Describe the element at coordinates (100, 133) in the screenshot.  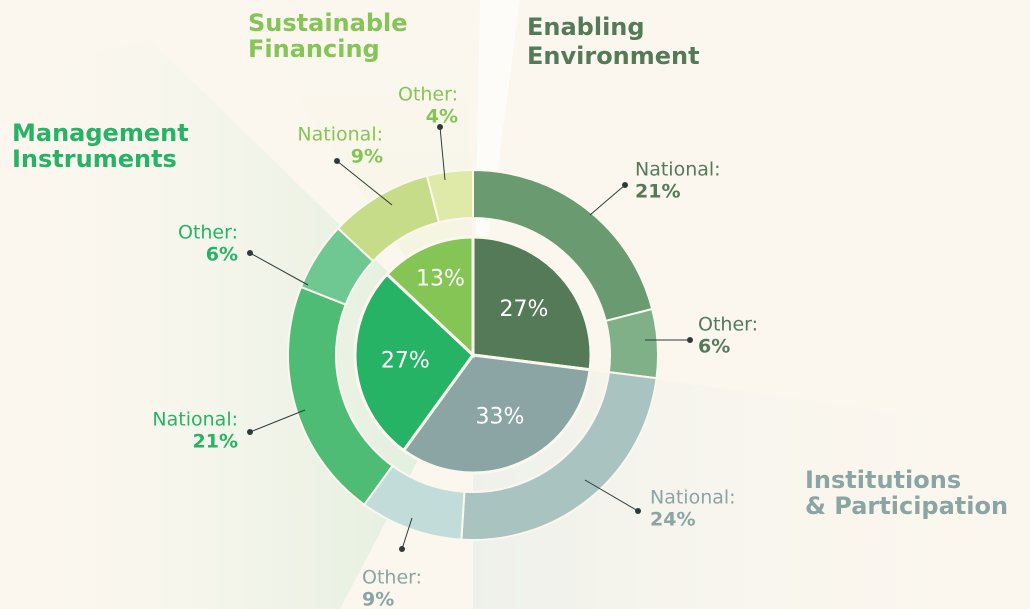
I see `group-title: Management` at that location.